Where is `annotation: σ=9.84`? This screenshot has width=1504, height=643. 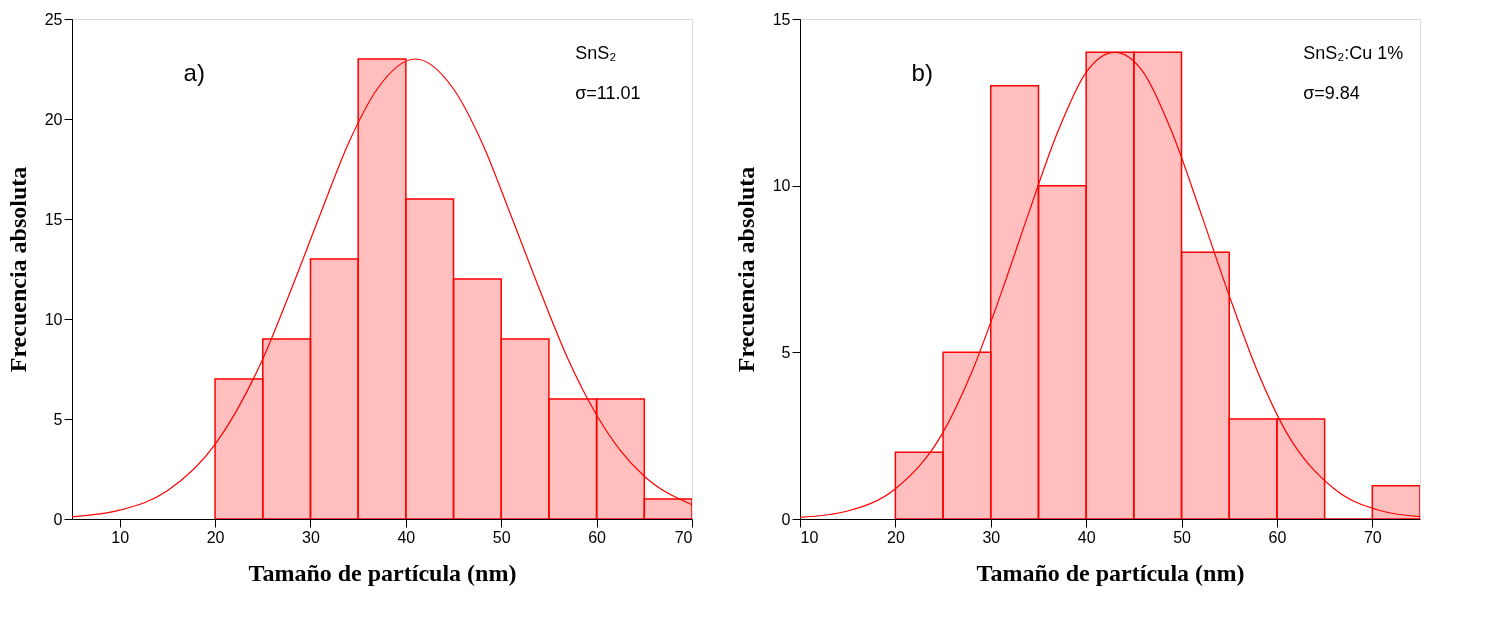 annotation: σ=9.84 is located at coordinates (1331, 93).